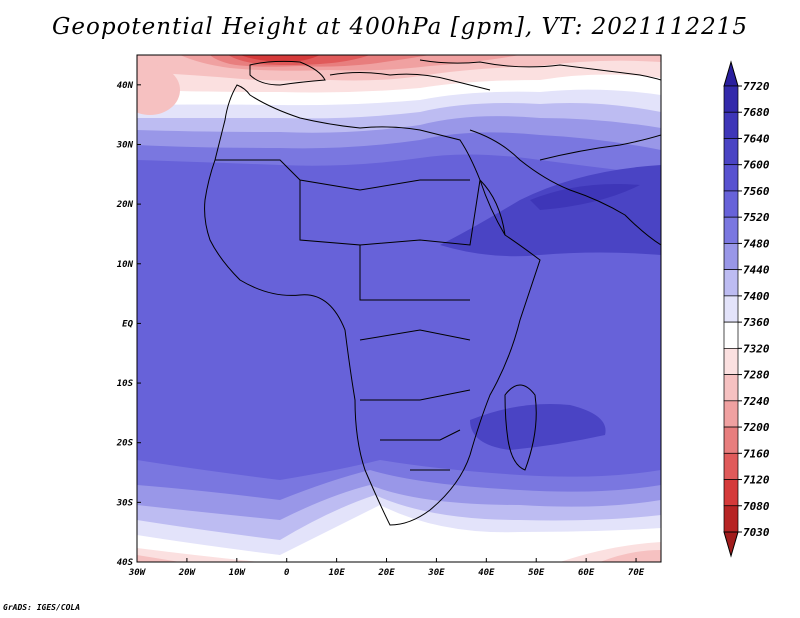 The width and height of the screenshot is (800, 618). I want to click on colorbar-label: 7640, so click(756, 138).